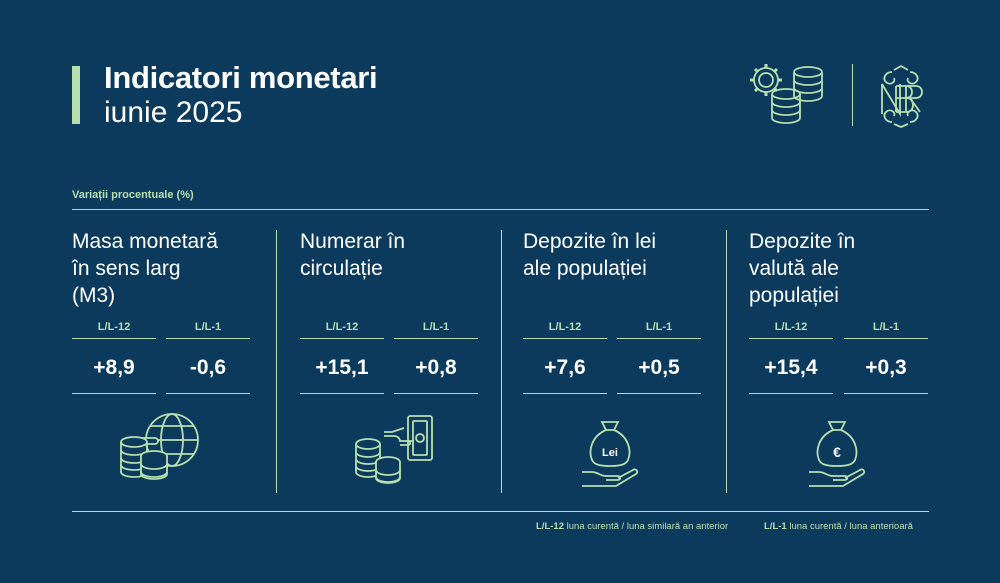 The image size is (1000, 583). I want to click on page-title: Indicatori monetari, so click(241, 77).